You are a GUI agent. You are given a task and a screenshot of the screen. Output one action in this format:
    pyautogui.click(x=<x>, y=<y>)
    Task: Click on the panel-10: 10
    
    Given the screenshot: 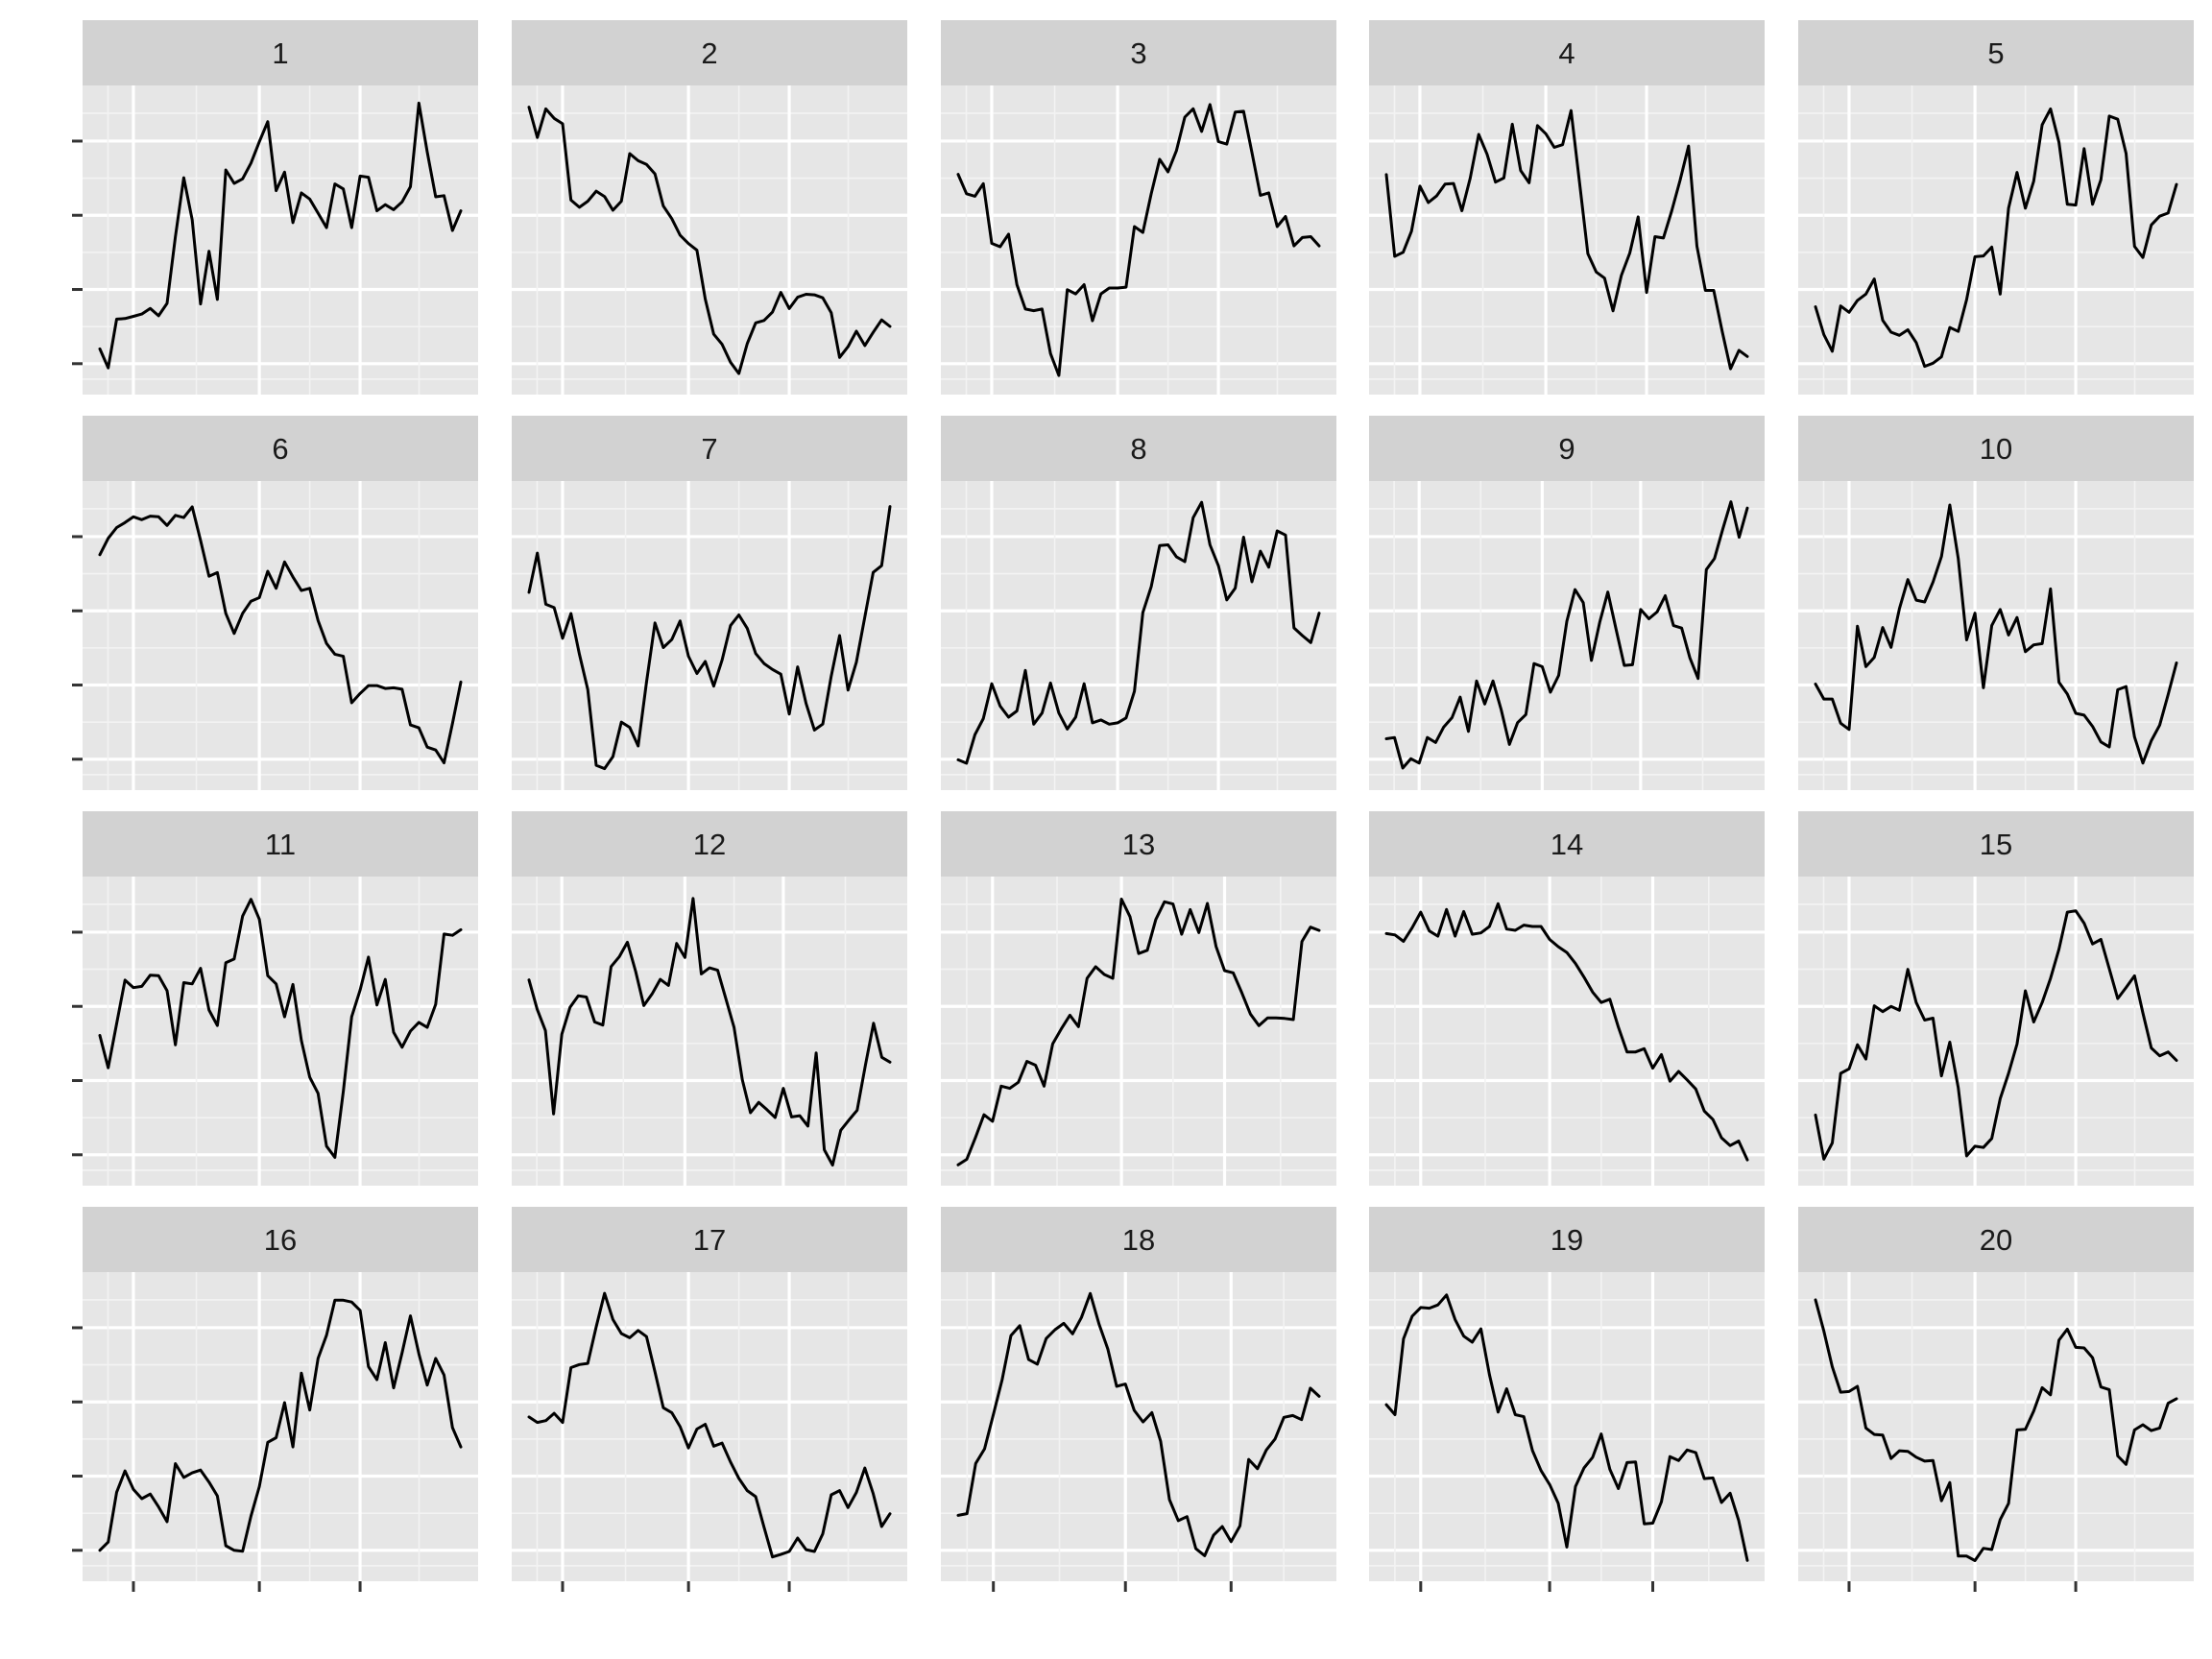 What is the action you would take?
    pyautogui.click(x=1996, y=603)
    